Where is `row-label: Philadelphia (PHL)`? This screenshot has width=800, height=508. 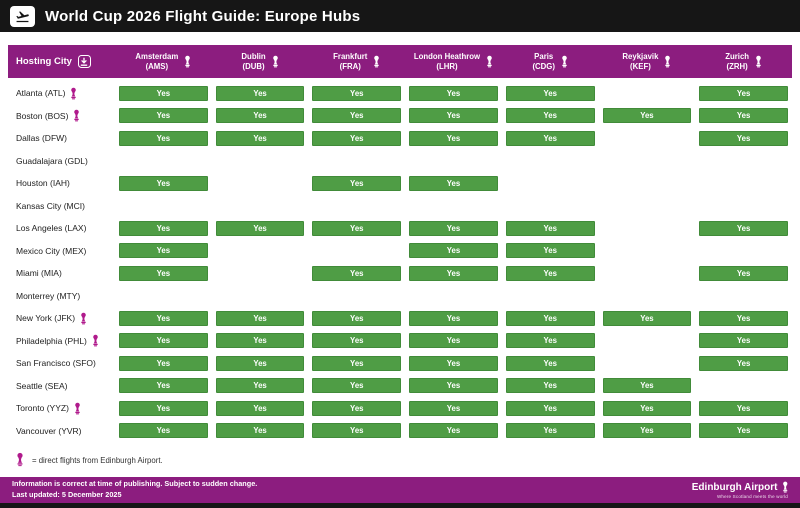 row-label: Philadelphia (PHL) is located at coordinates (61, 341).